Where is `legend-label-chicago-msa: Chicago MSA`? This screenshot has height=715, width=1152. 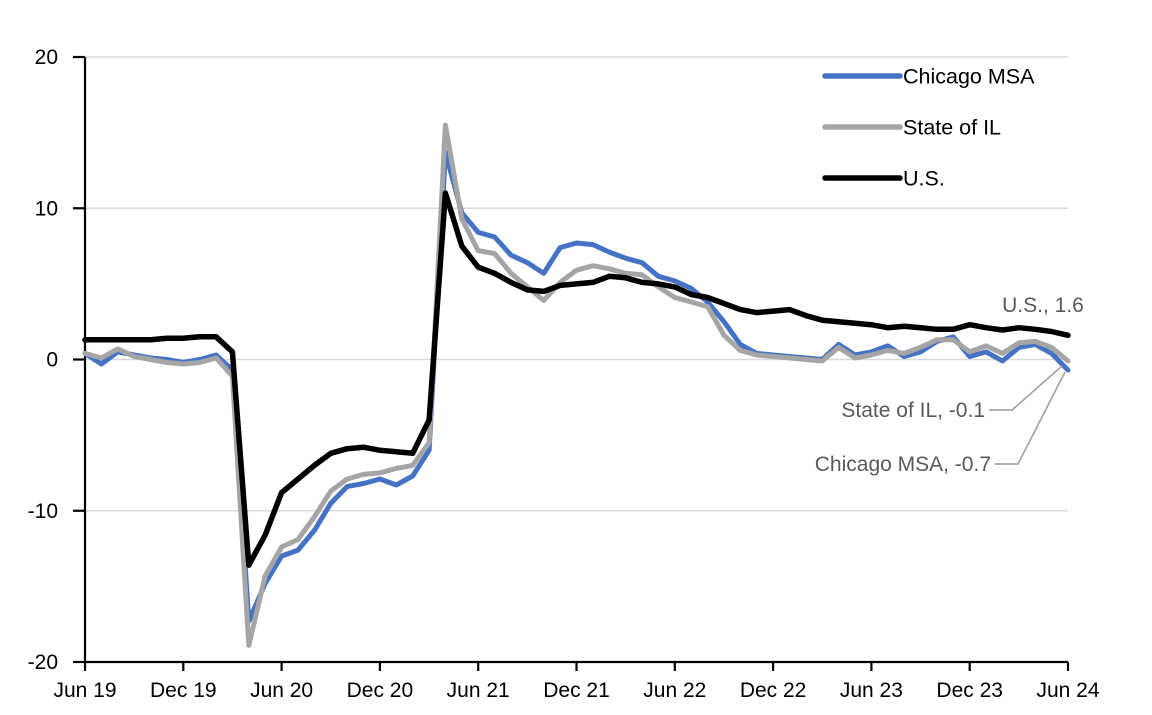 legend-label-chicago-msa: Chicago MSA is located at coordinates (969, 77).